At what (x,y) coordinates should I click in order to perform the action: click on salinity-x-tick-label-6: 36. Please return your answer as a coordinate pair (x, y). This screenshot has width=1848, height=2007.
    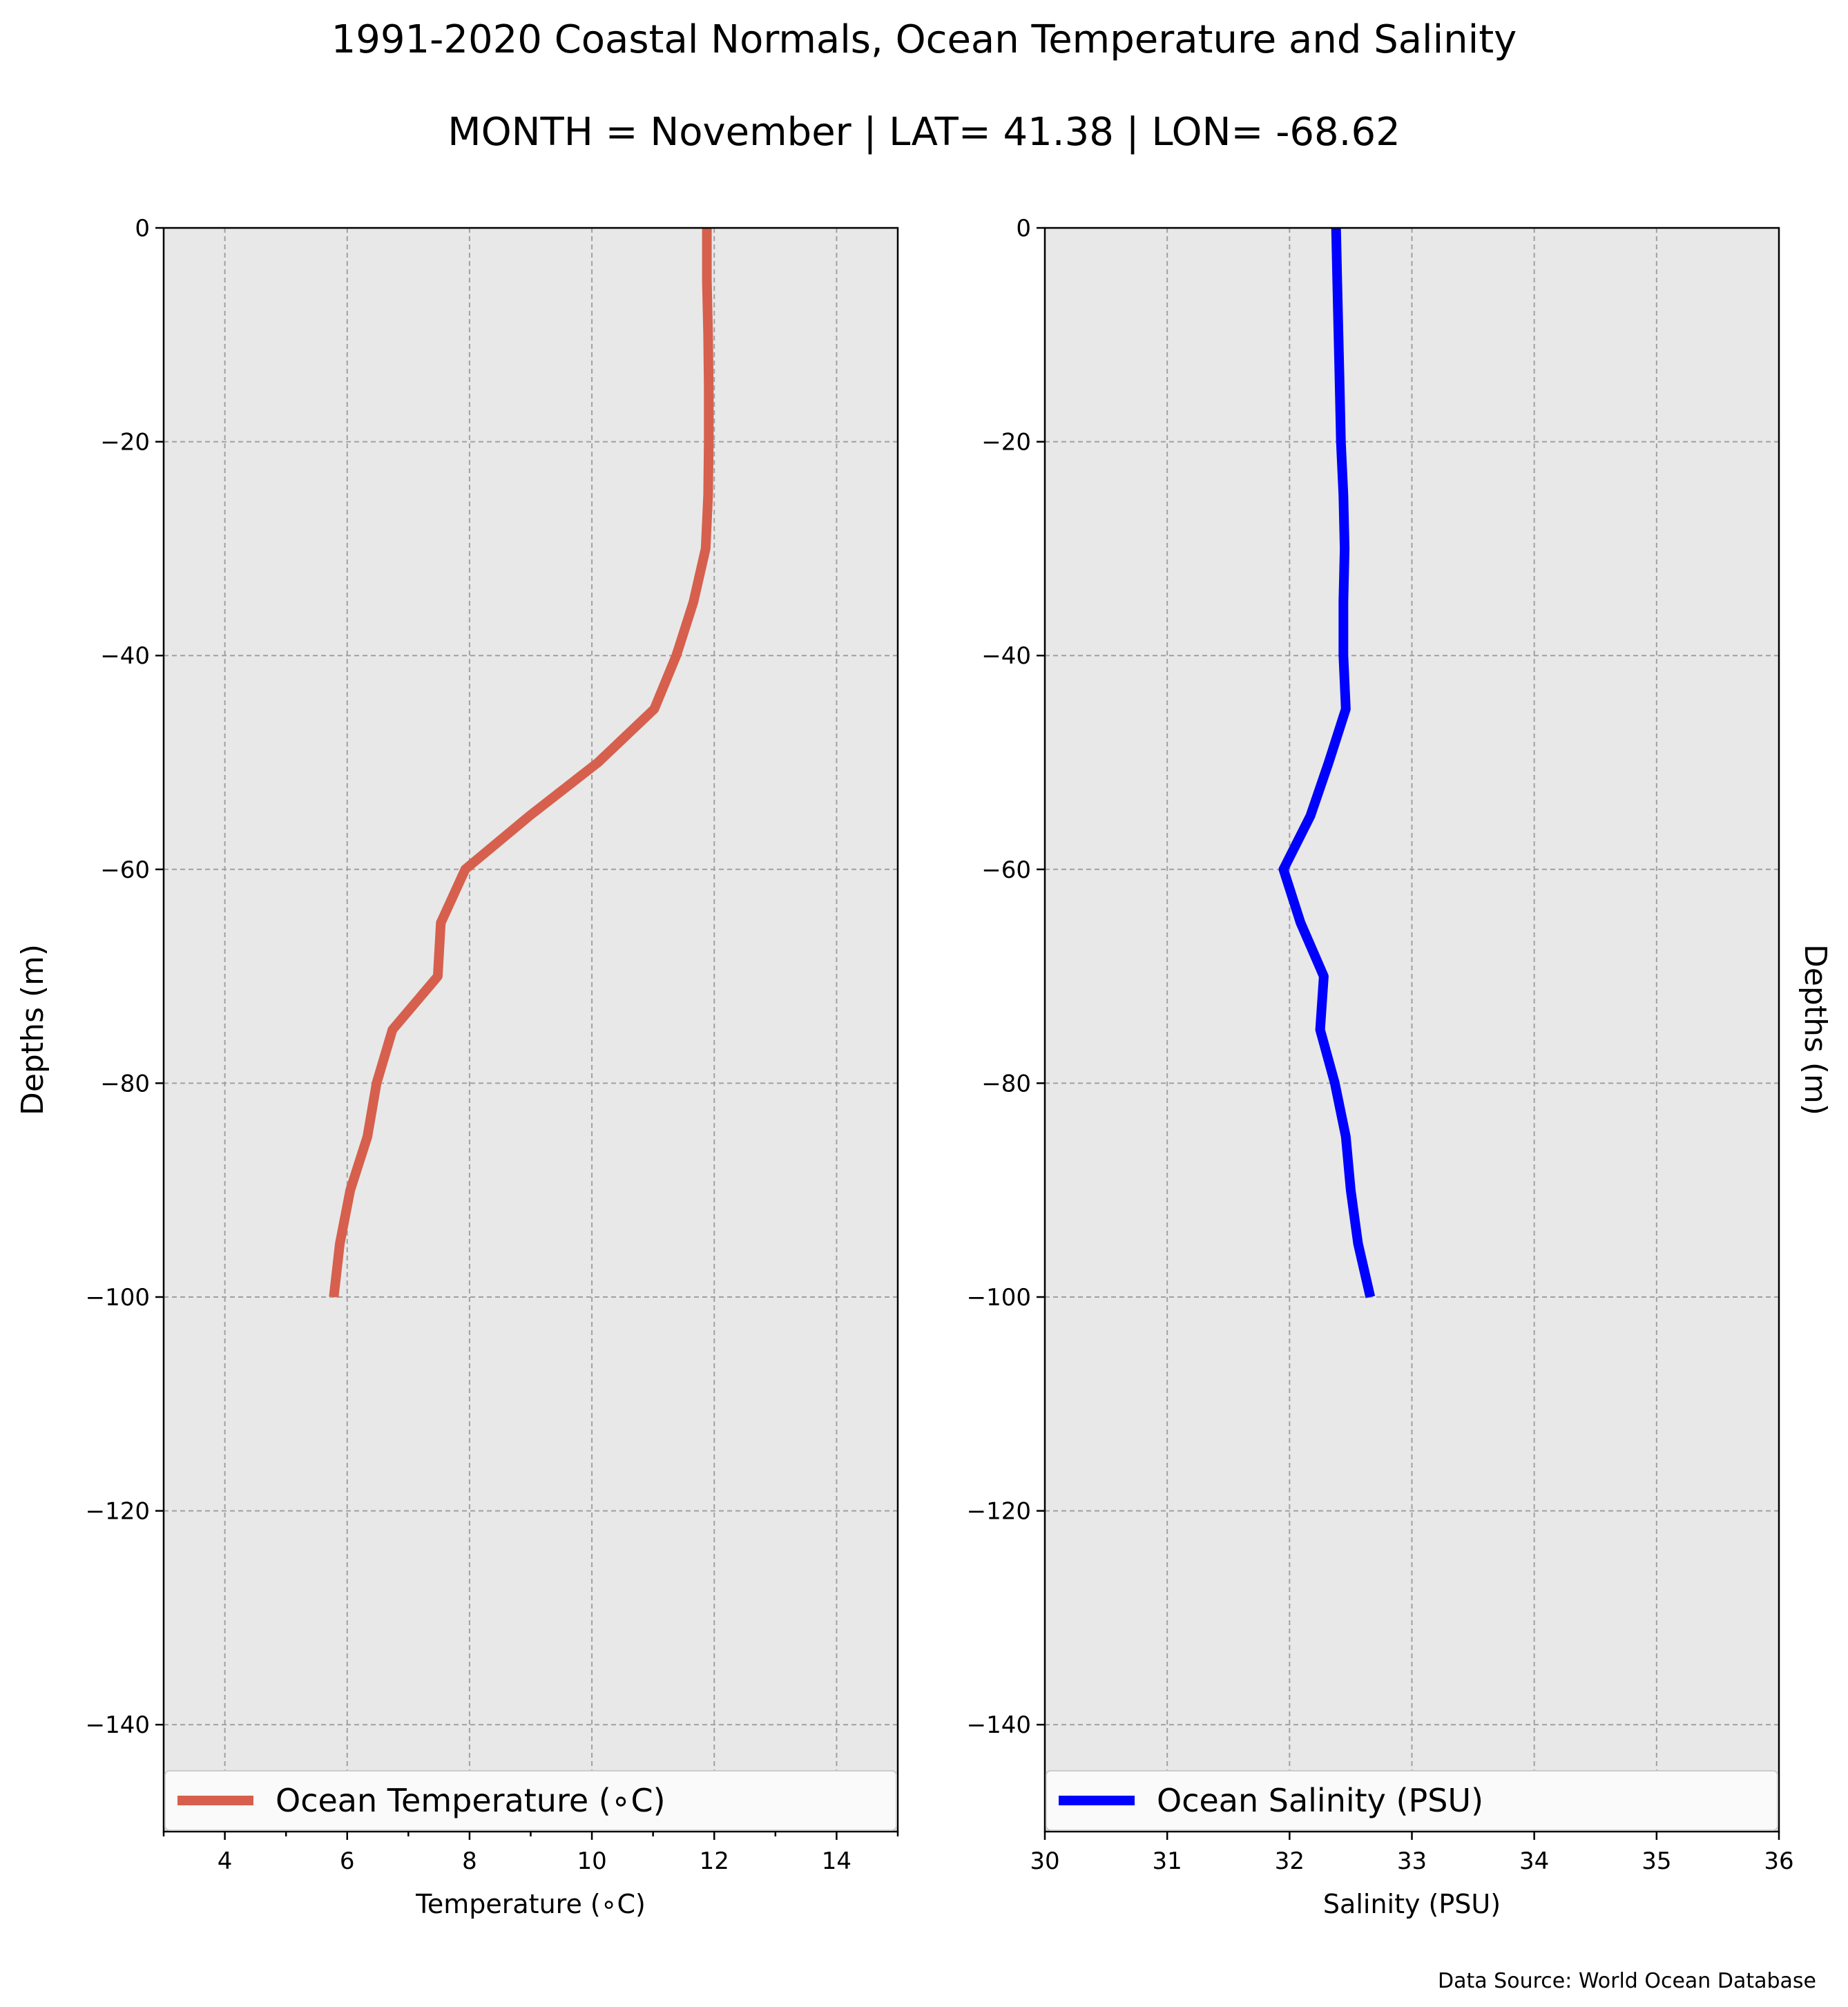
    Looking at the image, I should click on (1778, 1861).